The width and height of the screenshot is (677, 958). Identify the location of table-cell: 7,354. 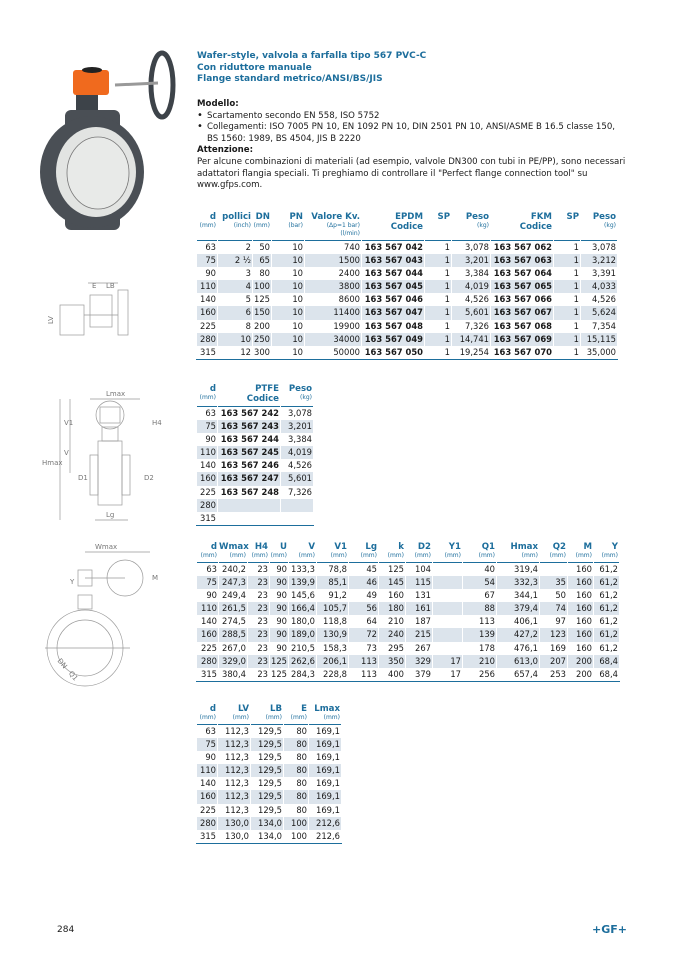
(604, 325).